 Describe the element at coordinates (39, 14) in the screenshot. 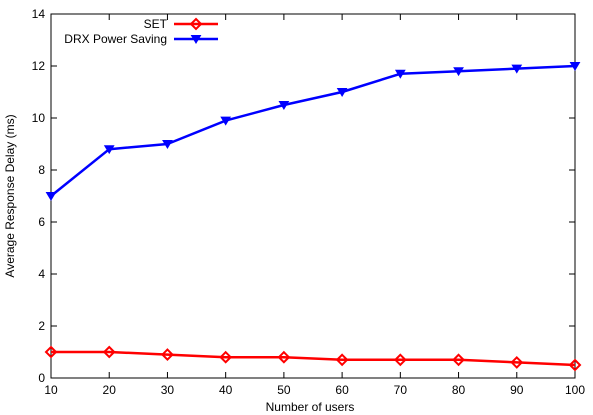

I see `y-tick-label: 14` at that location.